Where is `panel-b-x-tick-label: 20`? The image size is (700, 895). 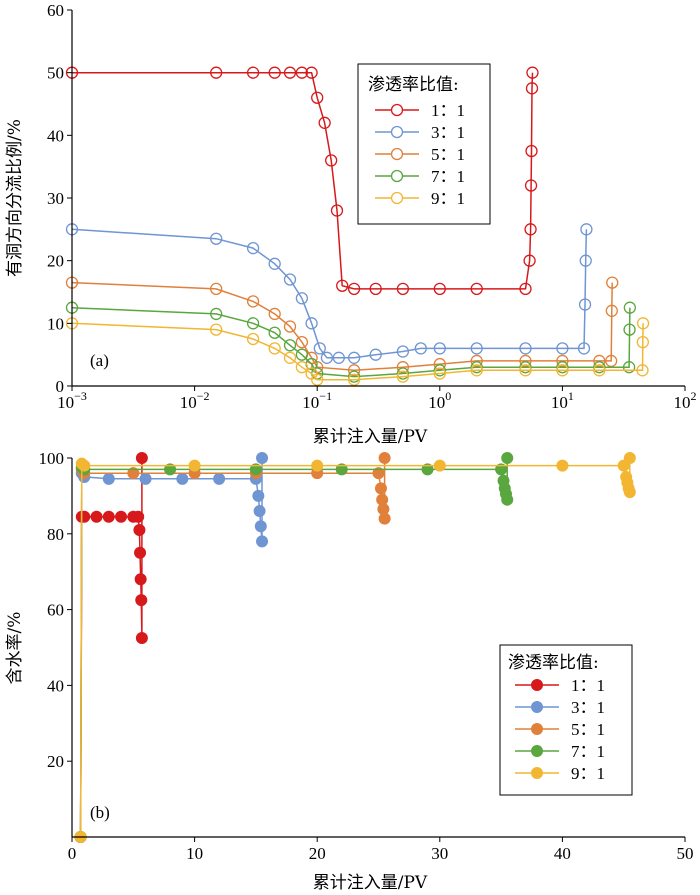 panel-b-x-tick-label: 20 is located at coordinates (317, 853).